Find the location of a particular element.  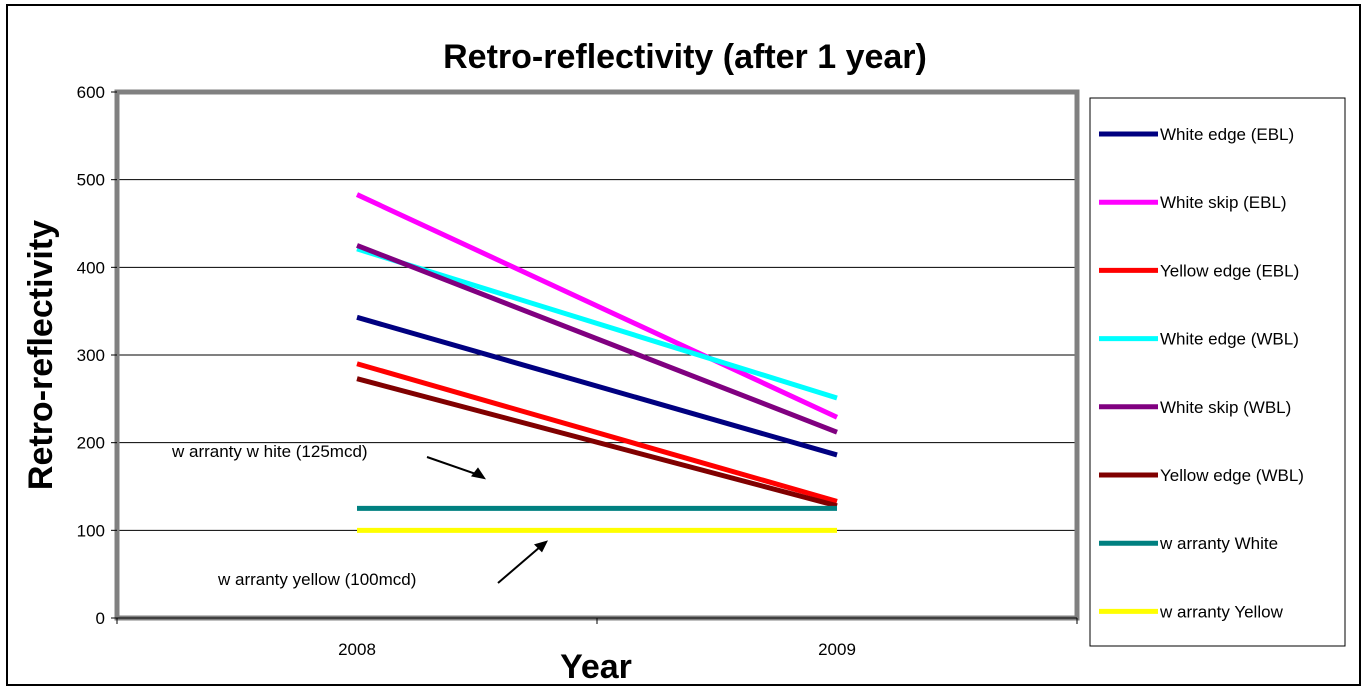

legend-label: w arranty Yellow is located at coordinates (1221, 611).